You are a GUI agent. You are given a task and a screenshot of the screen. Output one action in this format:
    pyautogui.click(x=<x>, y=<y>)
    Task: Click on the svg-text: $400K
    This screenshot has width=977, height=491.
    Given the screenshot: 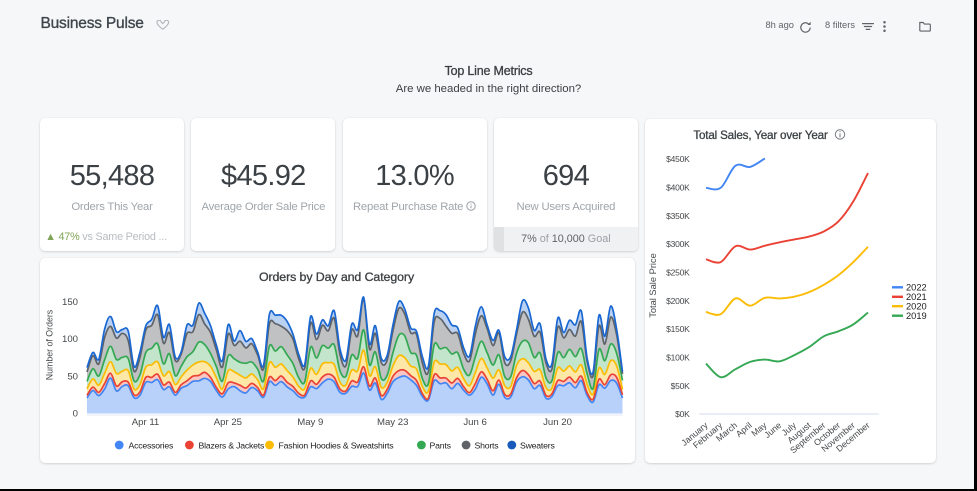 What is the action you would take?
    pyautogui.click(x=678, y=187)
    